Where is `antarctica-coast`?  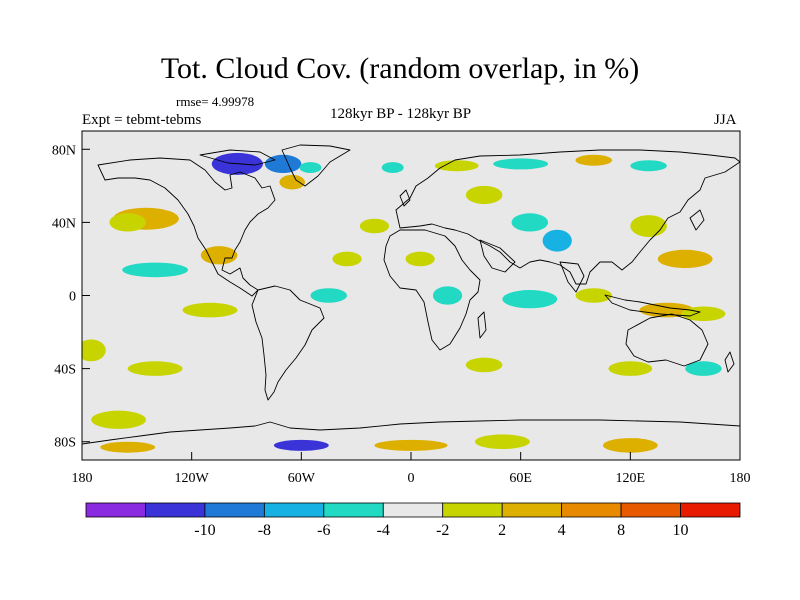 antarctica-coast is located at coordinates (411, 432).